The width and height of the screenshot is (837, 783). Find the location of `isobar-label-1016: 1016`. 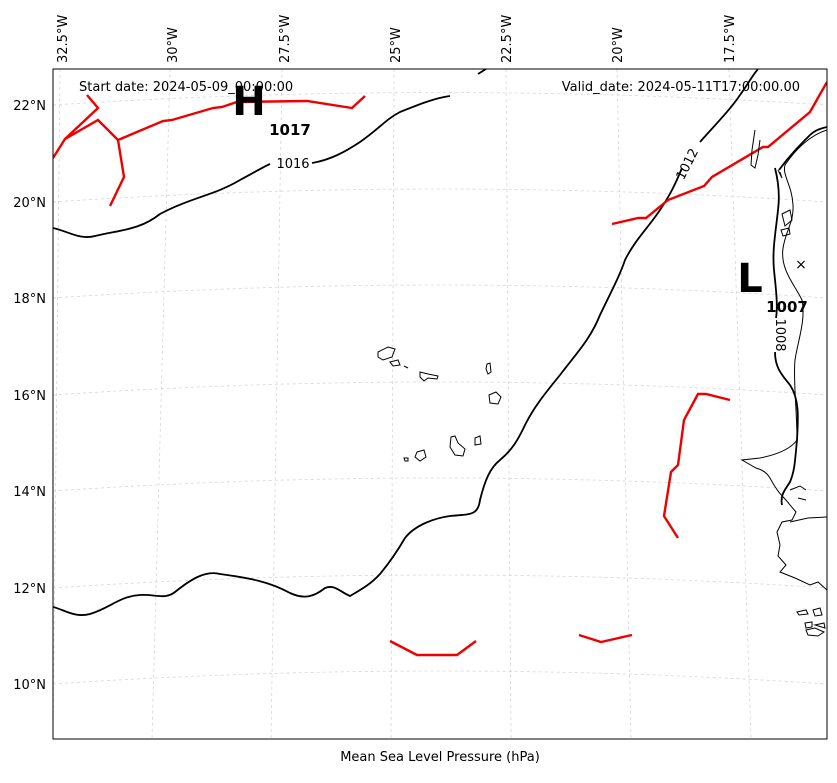

isobar-label-1016: 1016 is located at coordinates (292, 164).